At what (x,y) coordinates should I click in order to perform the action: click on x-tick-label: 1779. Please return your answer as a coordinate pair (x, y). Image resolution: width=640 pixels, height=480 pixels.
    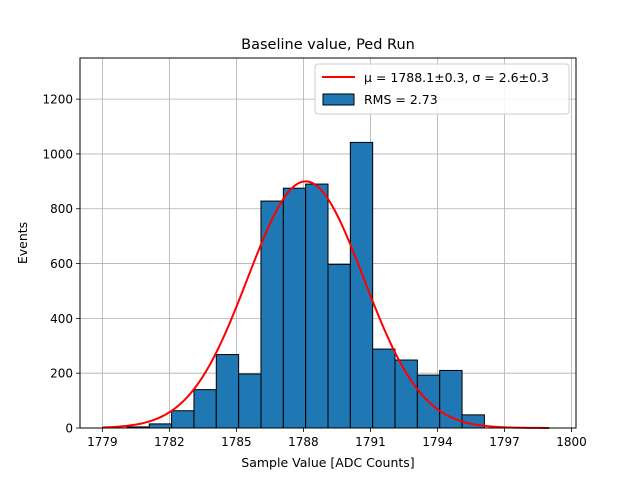
    Looking at the image, I should click on (102, 442).